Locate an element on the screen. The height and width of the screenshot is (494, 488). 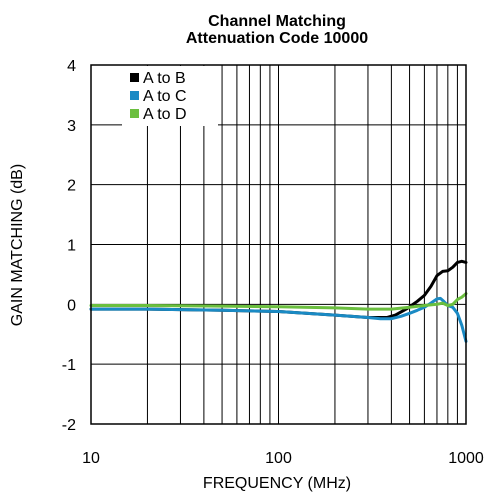
legend-label: A to D is located at coordinates (165, 114).